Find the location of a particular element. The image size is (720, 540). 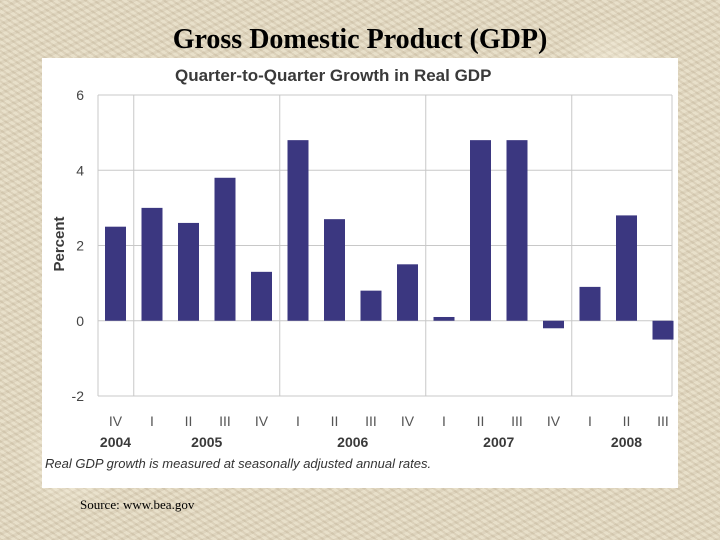

chart-title: Quarter-to-Quarter Growth in Real GDP is located at coordinates (333, 75).